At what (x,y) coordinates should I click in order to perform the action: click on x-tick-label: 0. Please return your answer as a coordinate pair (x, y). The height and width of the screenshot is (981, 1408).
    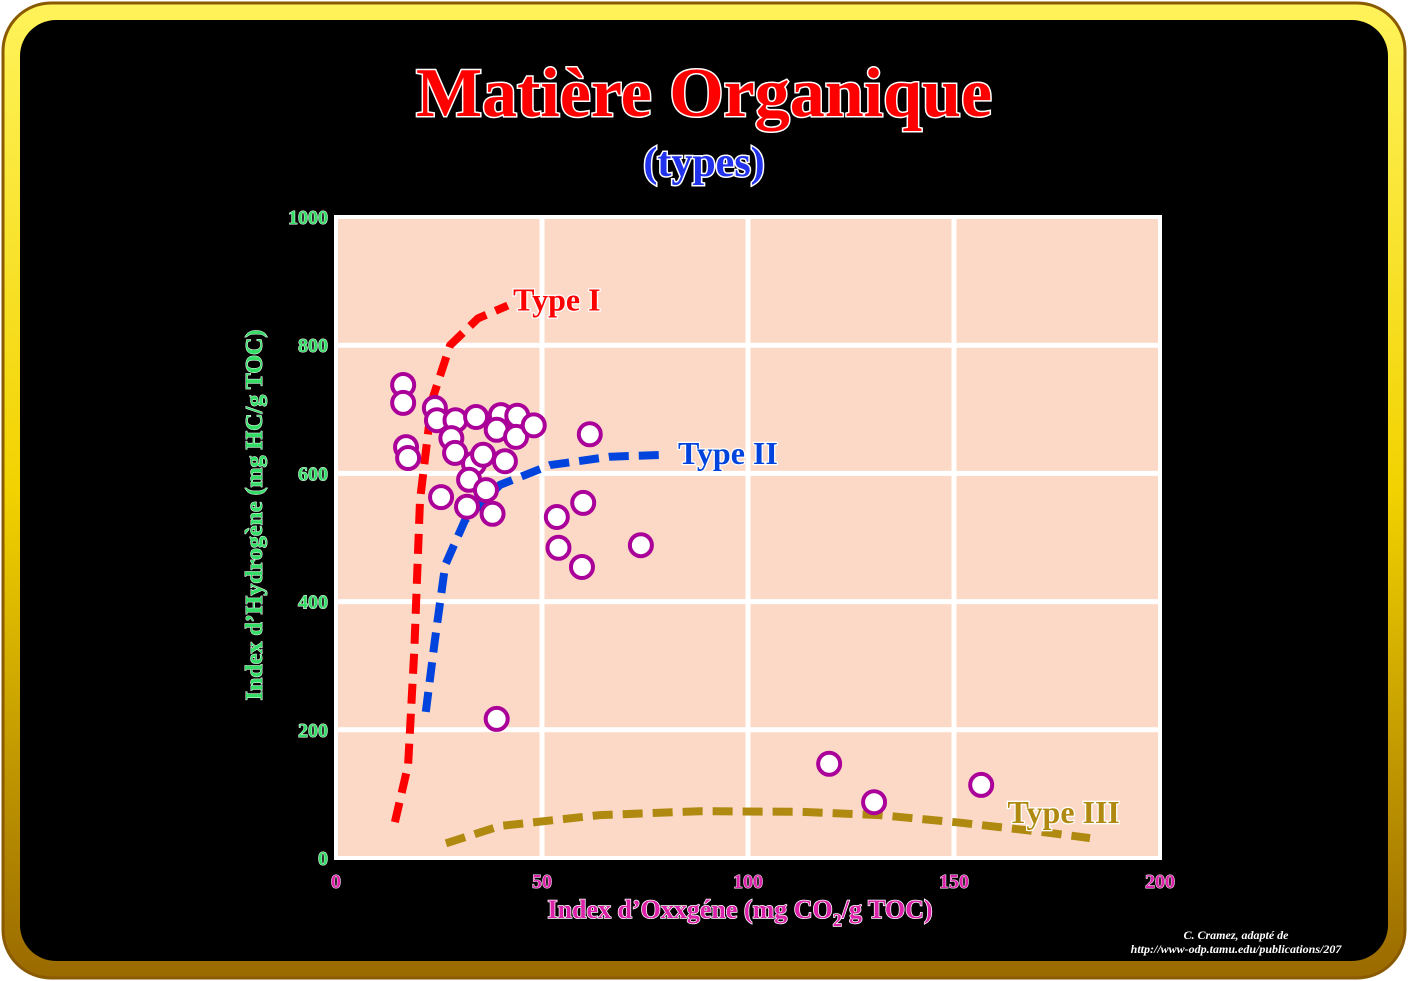
    Looking at the image, I should click on (336, 882).